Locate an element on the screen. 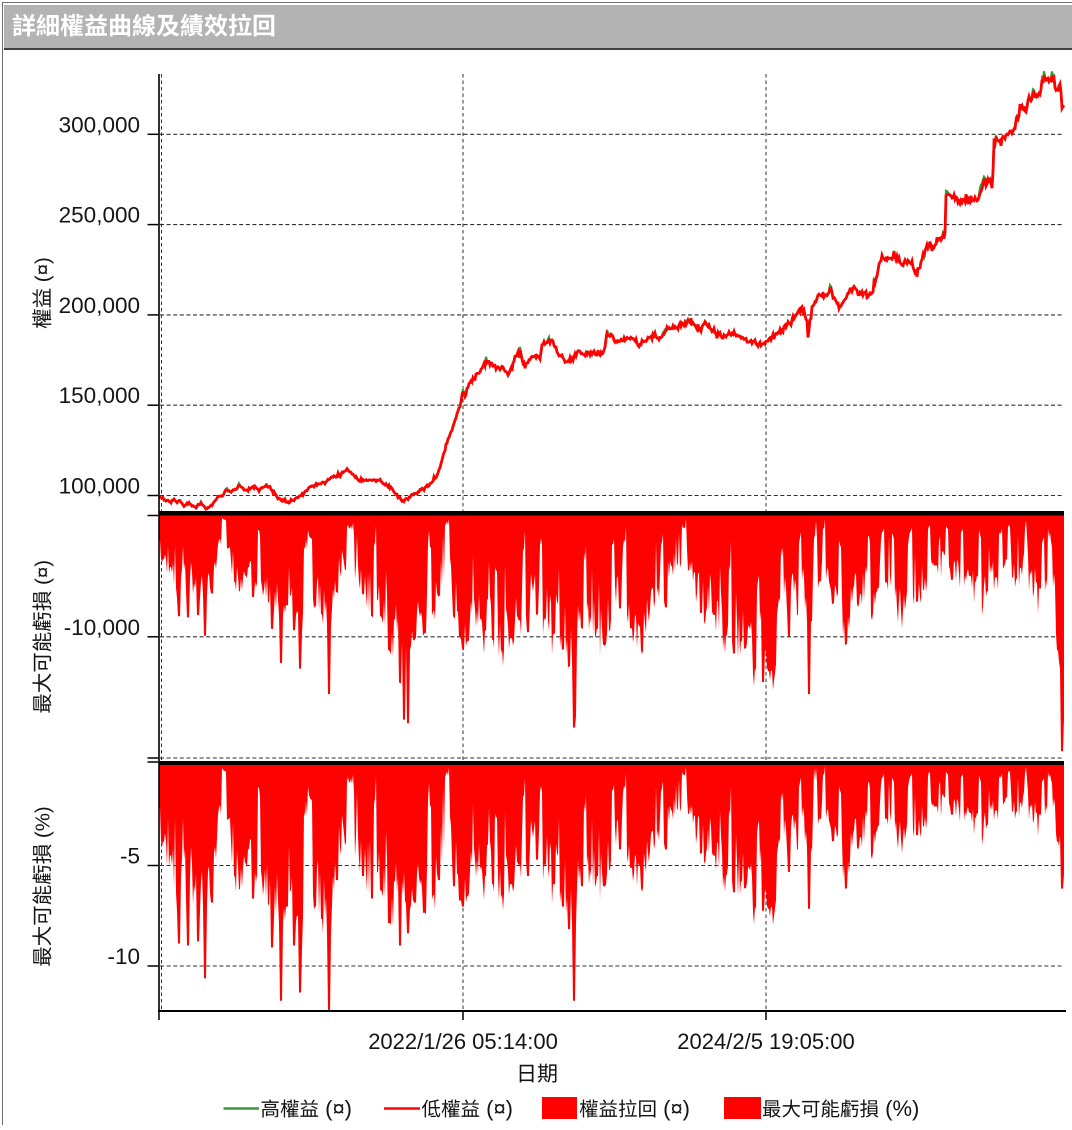  svg-text: 250,000 is located at coordinates (99, 215).